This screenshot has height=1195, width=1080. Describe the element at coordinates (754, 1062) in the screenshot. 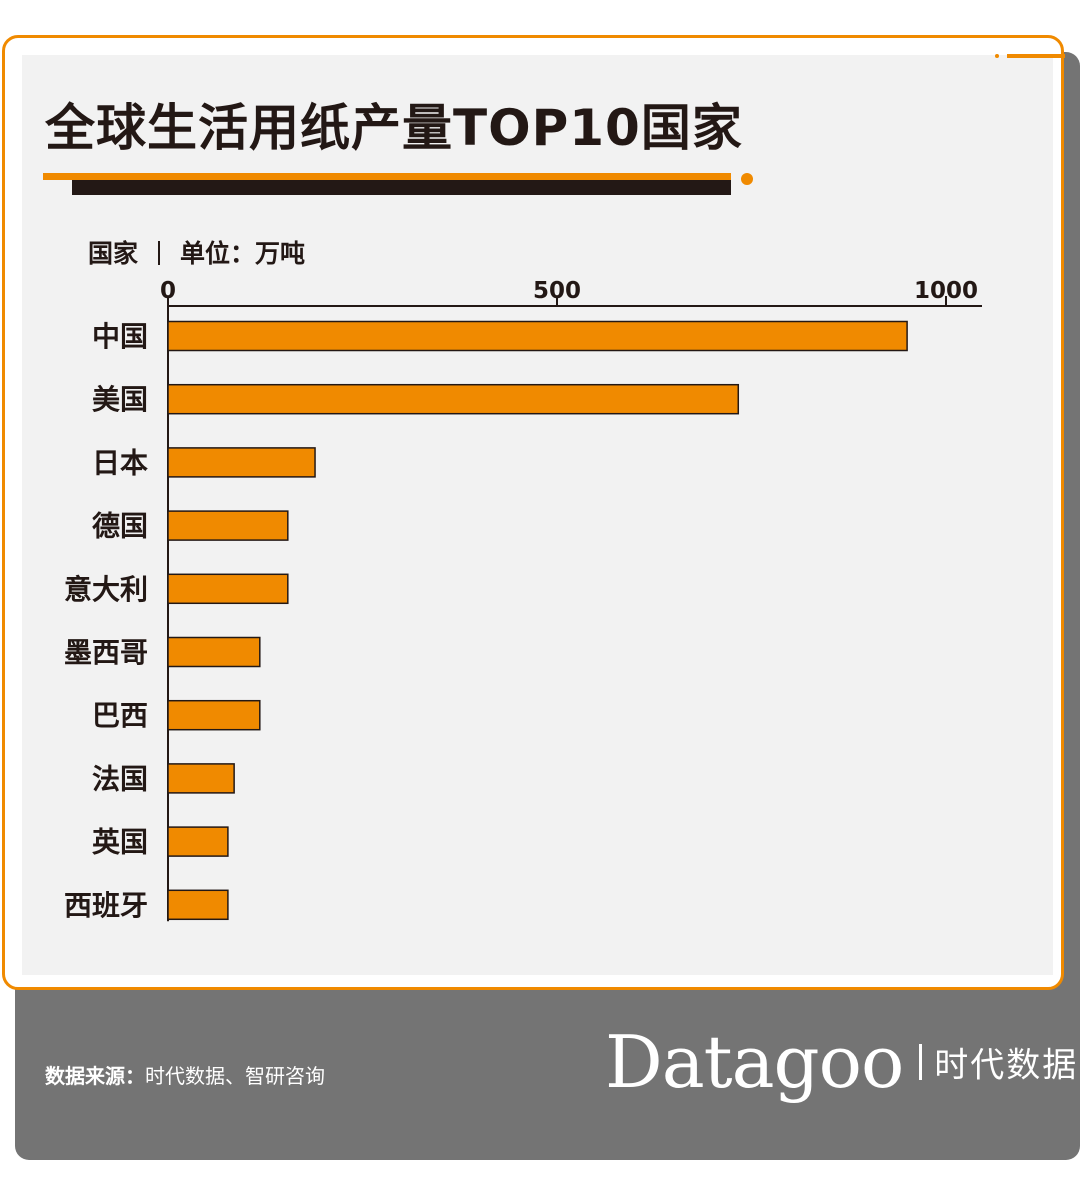

I see `brand-logo: Datagoo` at that location.